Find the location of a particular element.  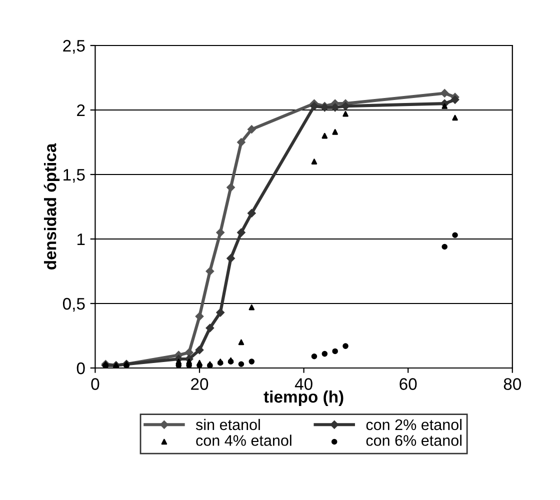

legend-label: con 4% etanol is located at coordinates (244, 440).